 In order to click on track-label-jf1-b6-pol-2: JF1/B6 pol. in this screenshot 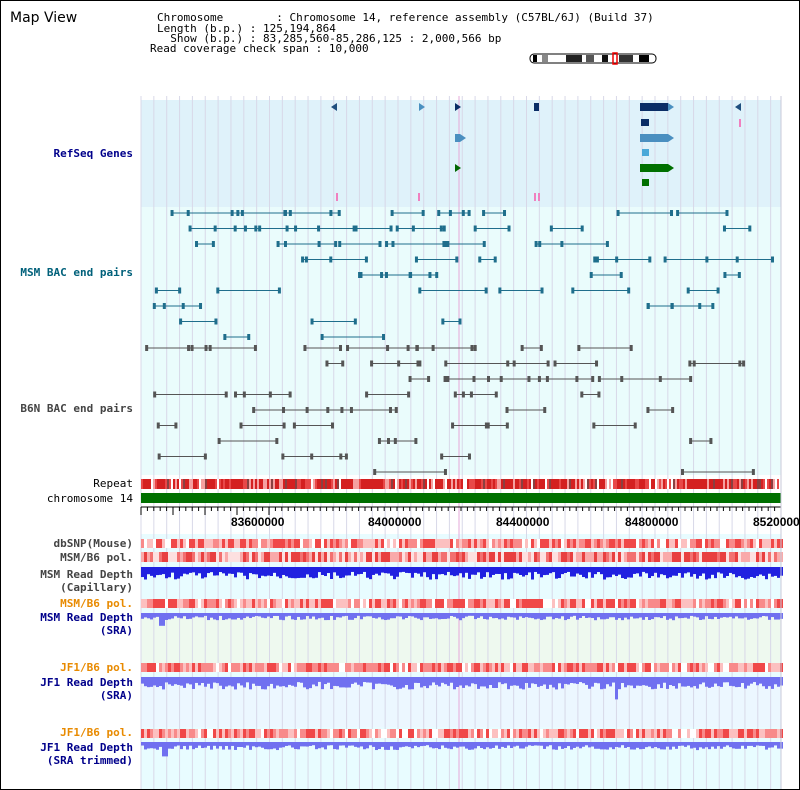, I will do `click(96, 732)`.